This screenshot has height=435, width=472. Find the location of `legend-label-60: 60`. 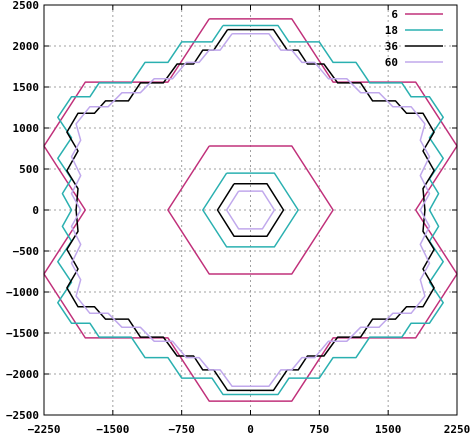

legend-label-60: 60 is located at coordinates (391, 62).